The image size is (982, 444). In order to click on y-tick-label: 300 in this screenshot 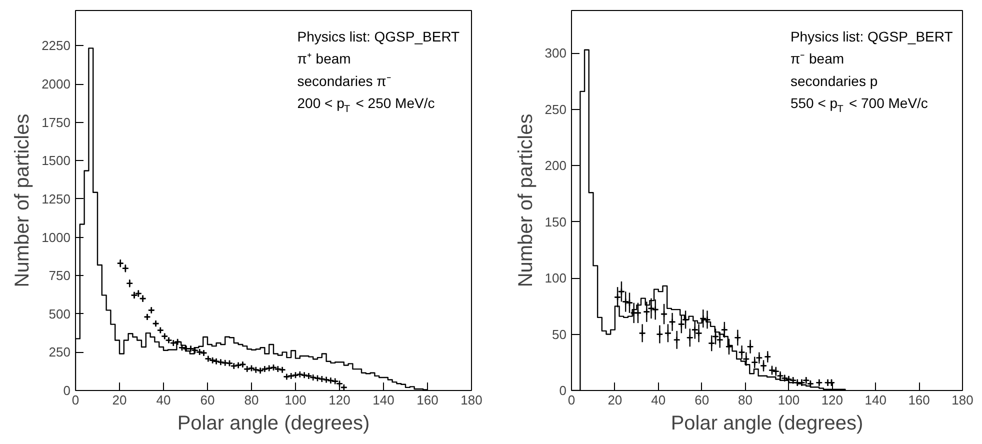, I will do `click(555, 53)`.